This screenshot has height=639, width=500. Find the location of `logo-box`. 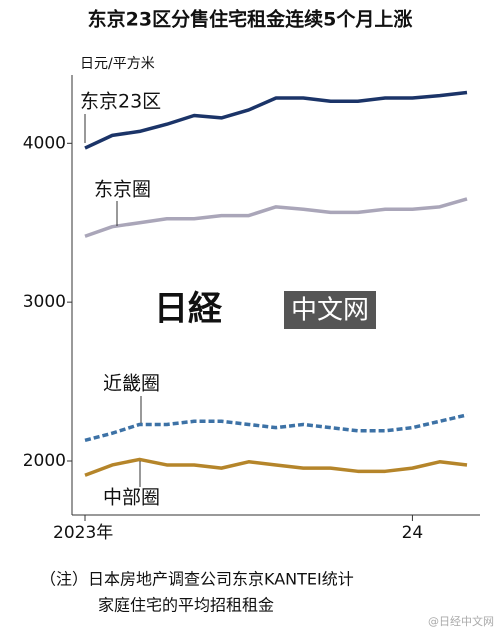

logo-box is located at coordinates (330, 310).